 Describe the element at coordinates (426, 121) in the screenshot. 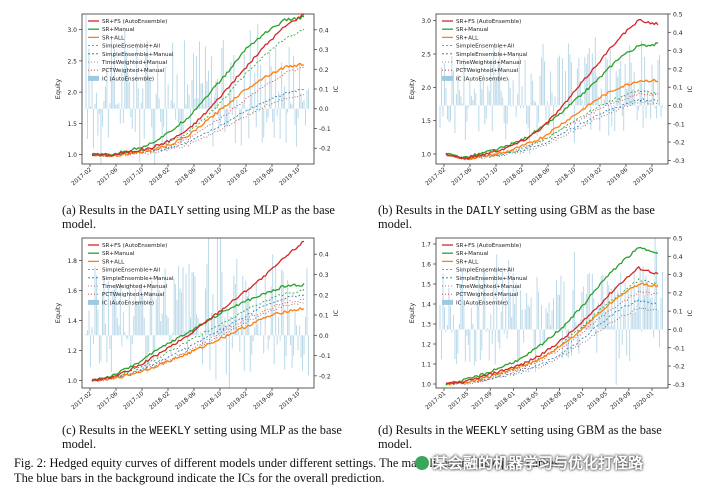

I see `y-tick-label: 1.5` at that location.